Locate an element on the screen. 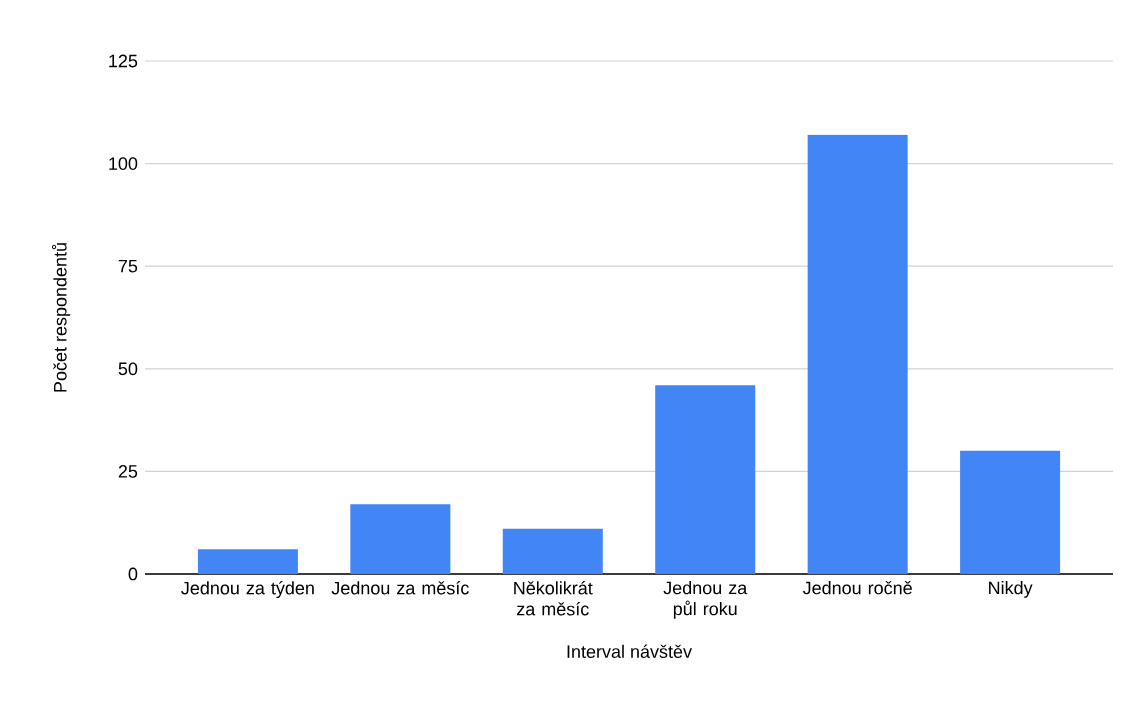 This screenshot has height=713, width=1132. y-tick-label: 0 is located at coordinates (133, 574).